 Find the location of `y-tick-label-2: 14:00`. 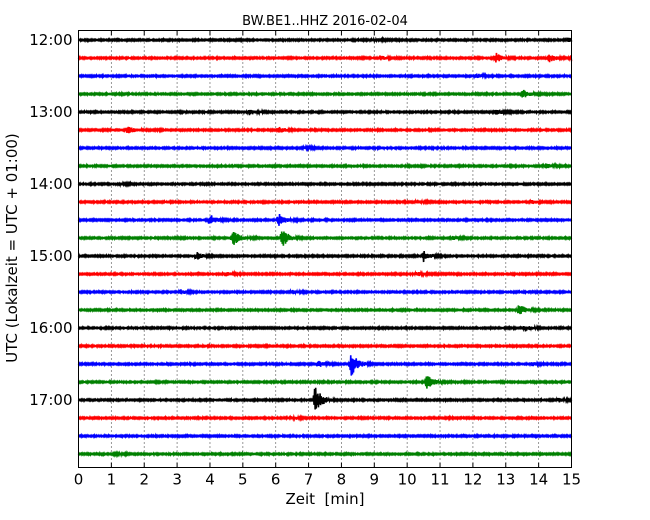

y-tick-label-2: 14:00 is located at coordinates (50, 184).